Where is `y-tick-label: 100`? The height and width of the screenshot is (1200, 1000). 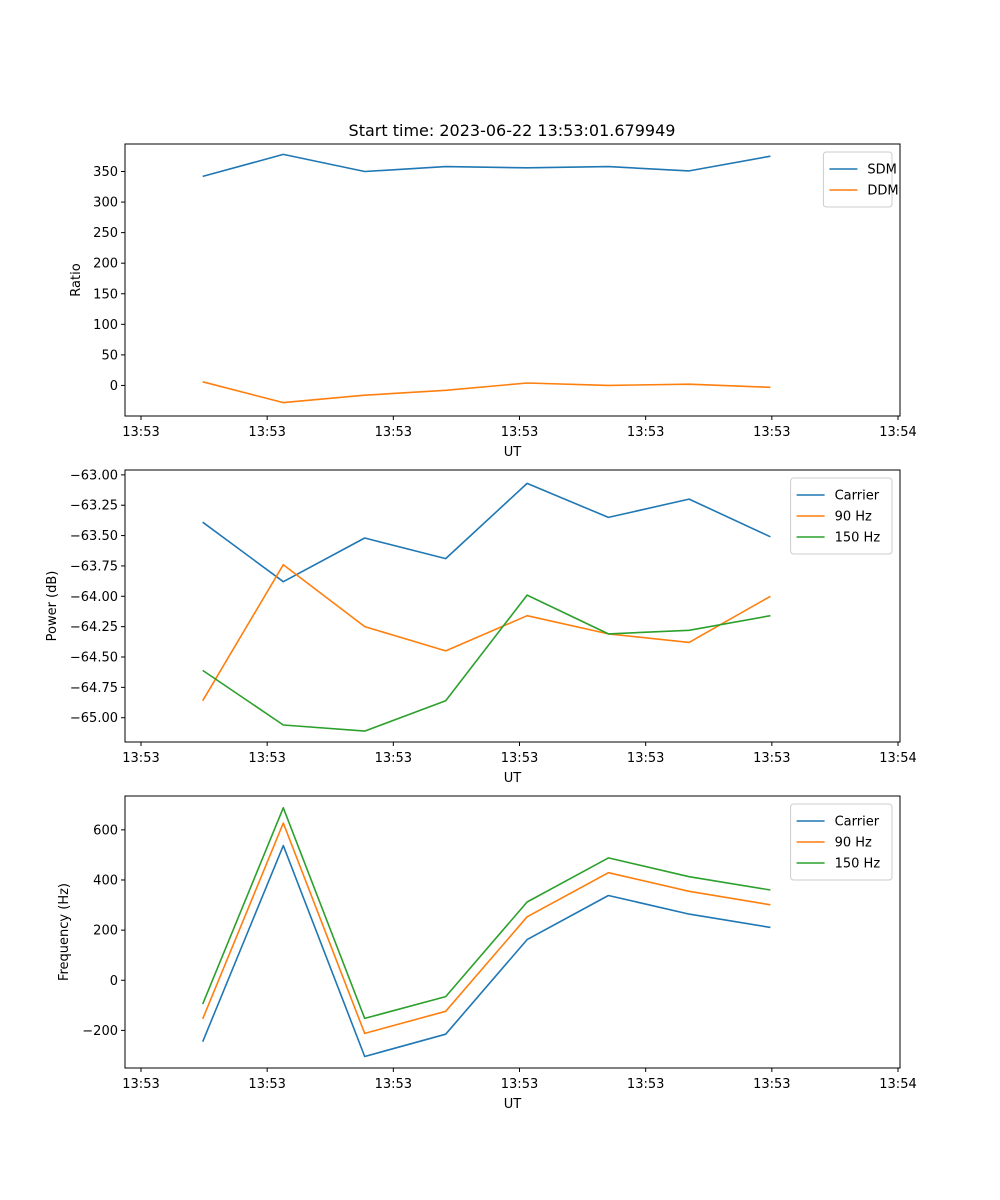
y-tick-label: 100 is located at coordinates (105, 325).